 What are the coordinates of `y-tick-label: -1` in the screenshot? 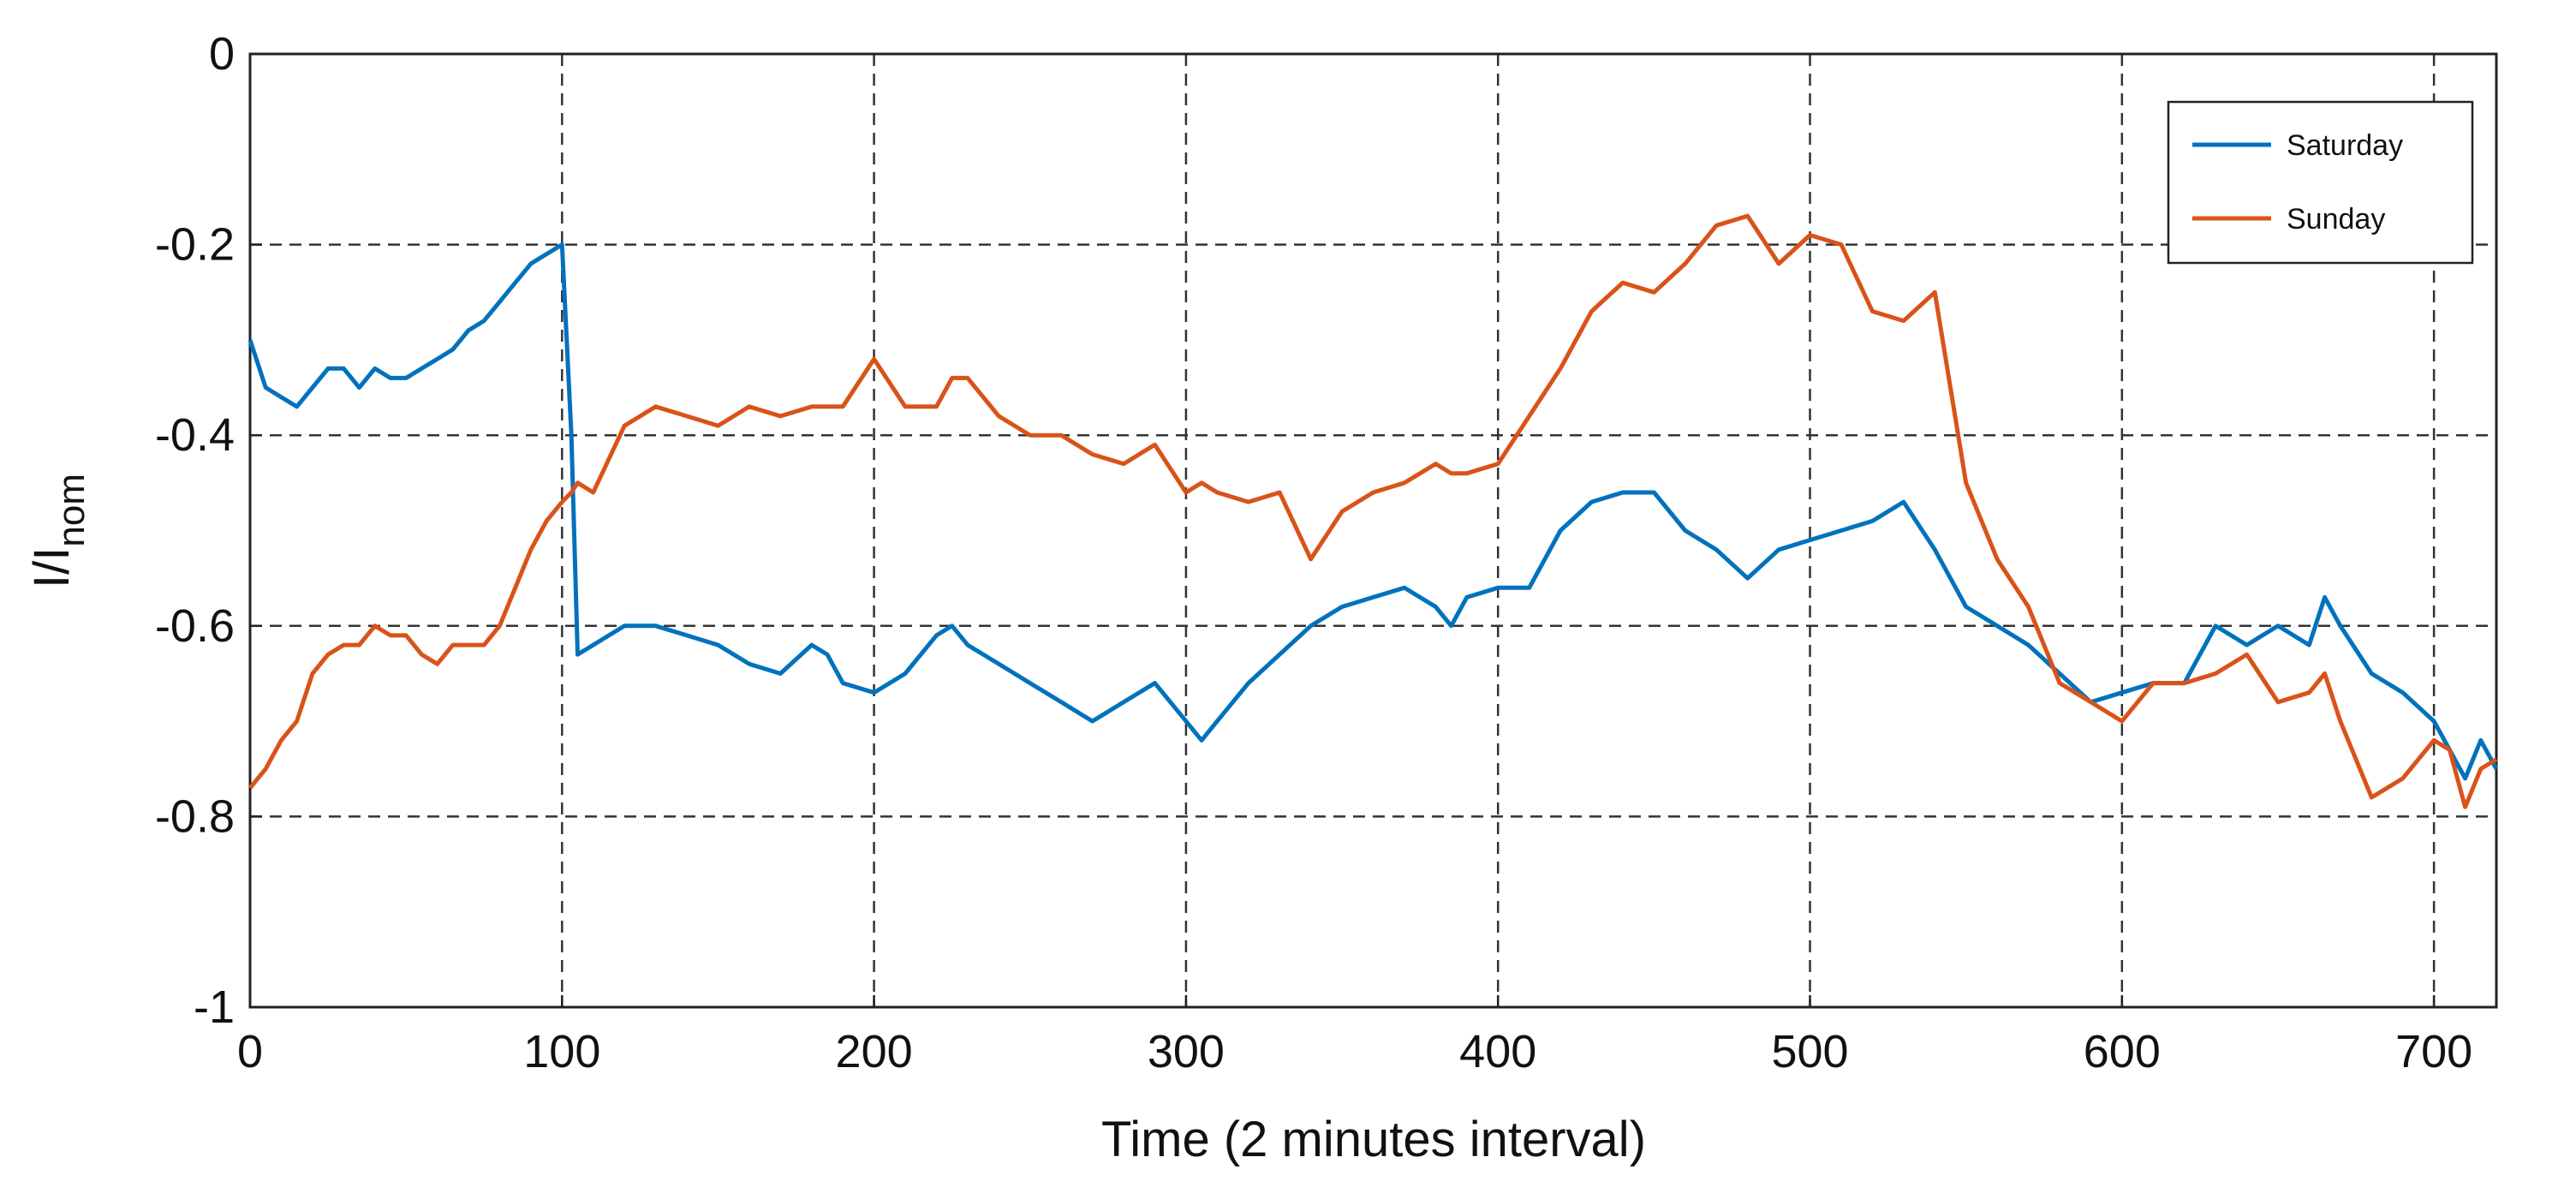 It's located at (214, 1007).